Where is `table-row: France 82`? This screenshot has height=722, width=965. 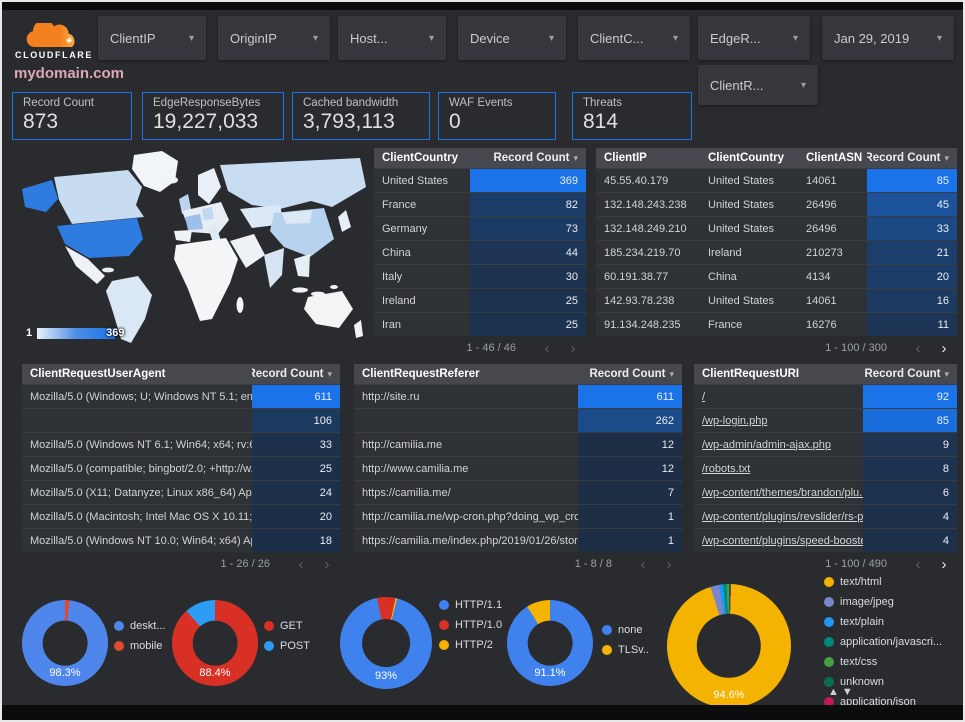
table-row: France 82 is located at coordinates (480, 204).